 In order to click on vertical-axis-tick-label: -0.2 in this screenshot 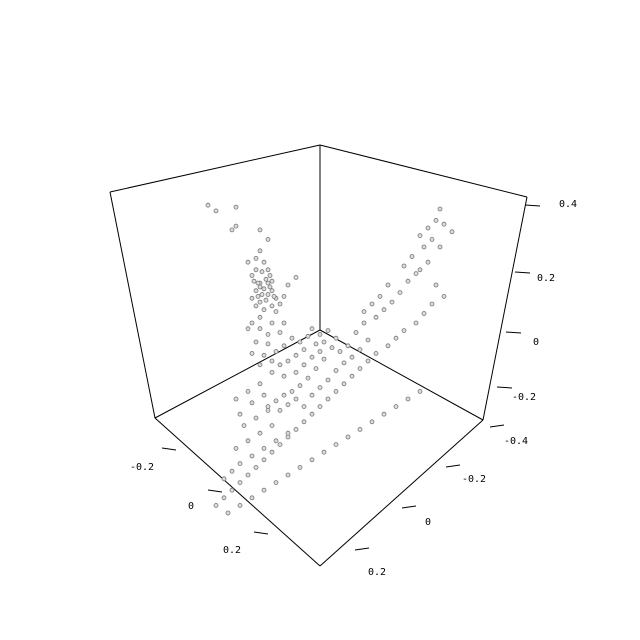, I will do `click(524, 397)`.